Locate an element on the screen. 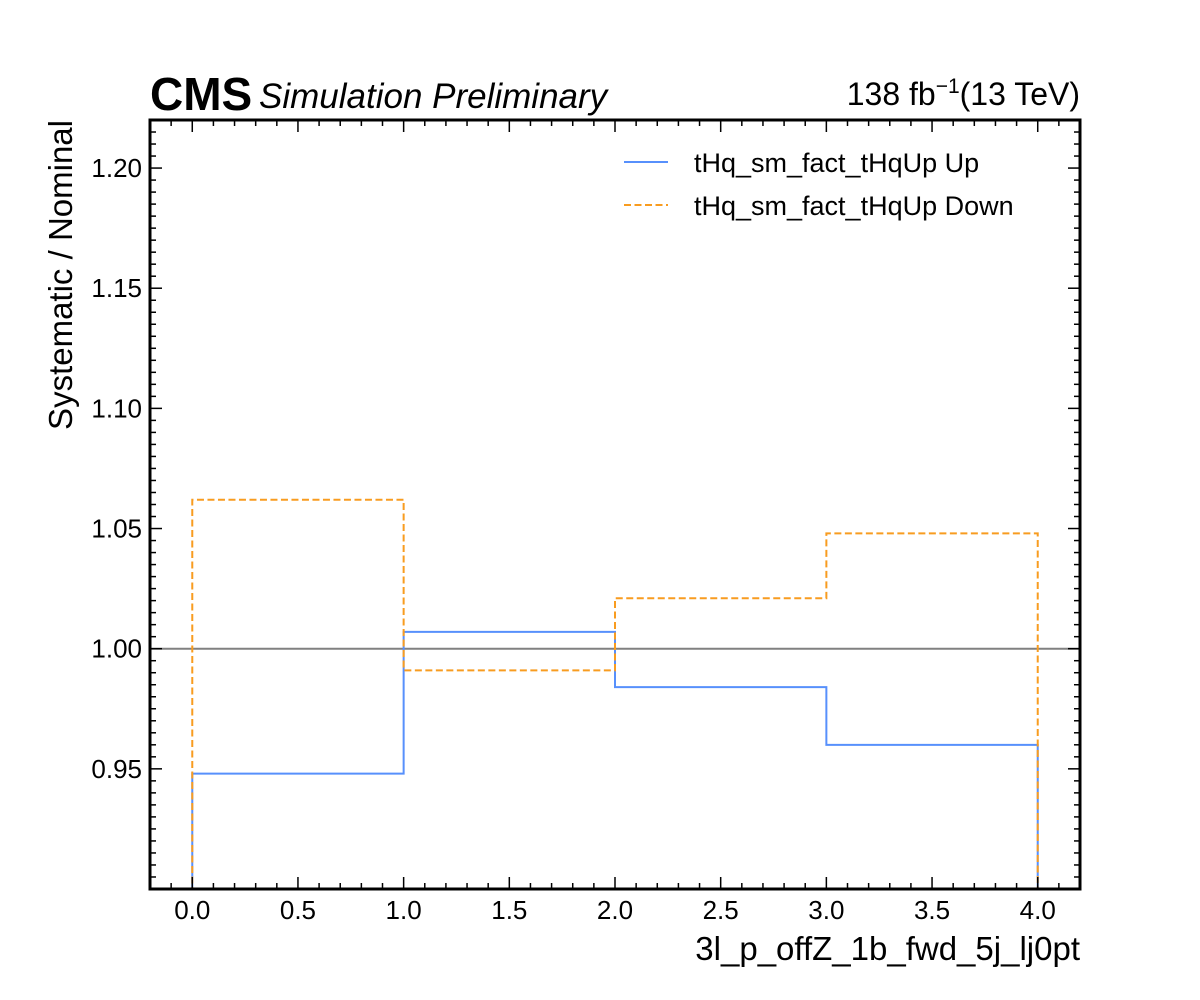  y-tick-label: 0.95 is located at coordinates (116, 769).